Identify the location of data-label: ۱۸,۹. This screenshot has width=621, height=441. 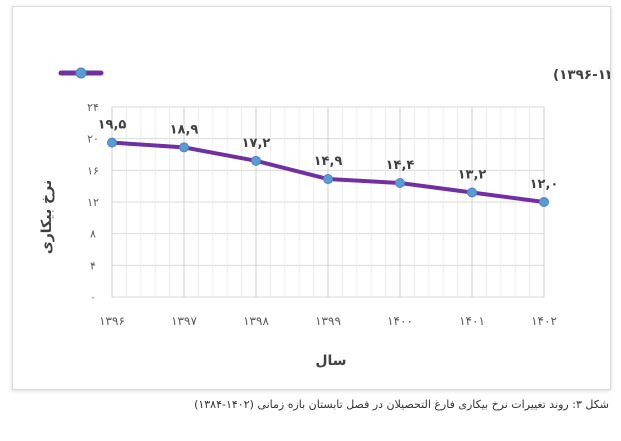
(184, 129).